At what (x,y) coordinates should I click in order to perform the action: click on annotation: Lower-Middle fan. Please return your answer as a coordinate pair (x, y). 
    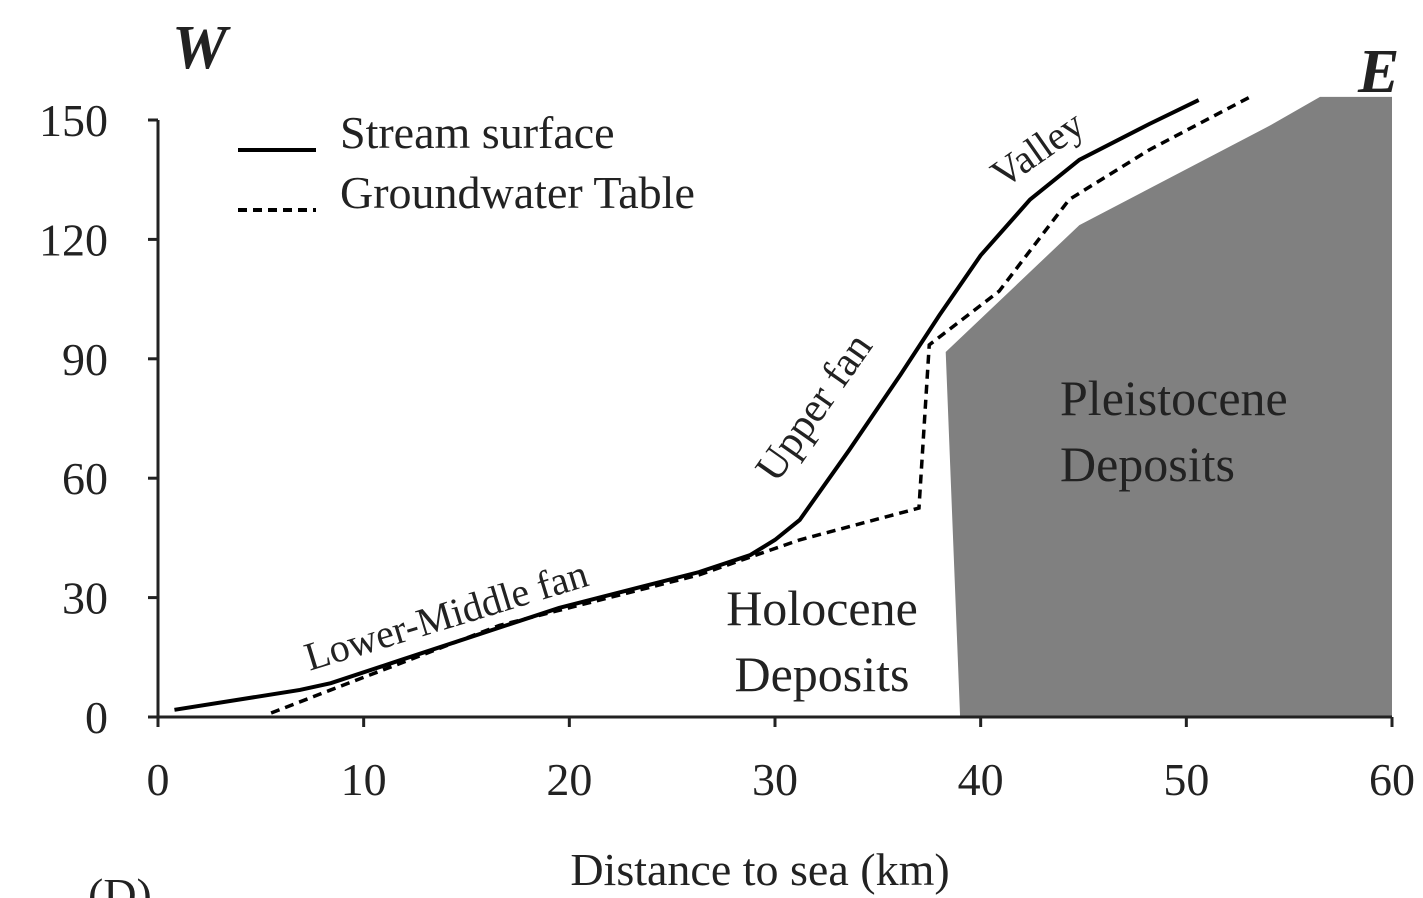
    Looking at the image, I should click on (446, 615).